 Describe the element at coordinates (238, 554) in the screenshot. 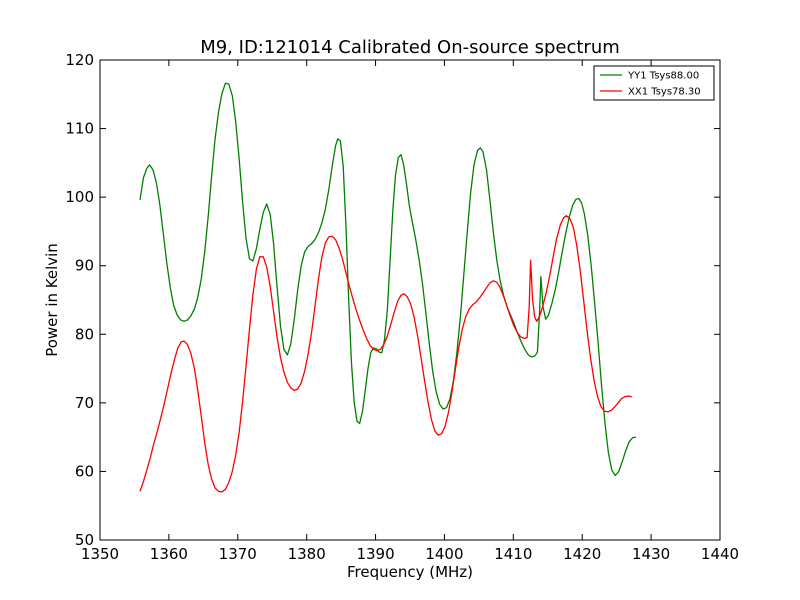

I see `x-tick-label: 1370` at that location.